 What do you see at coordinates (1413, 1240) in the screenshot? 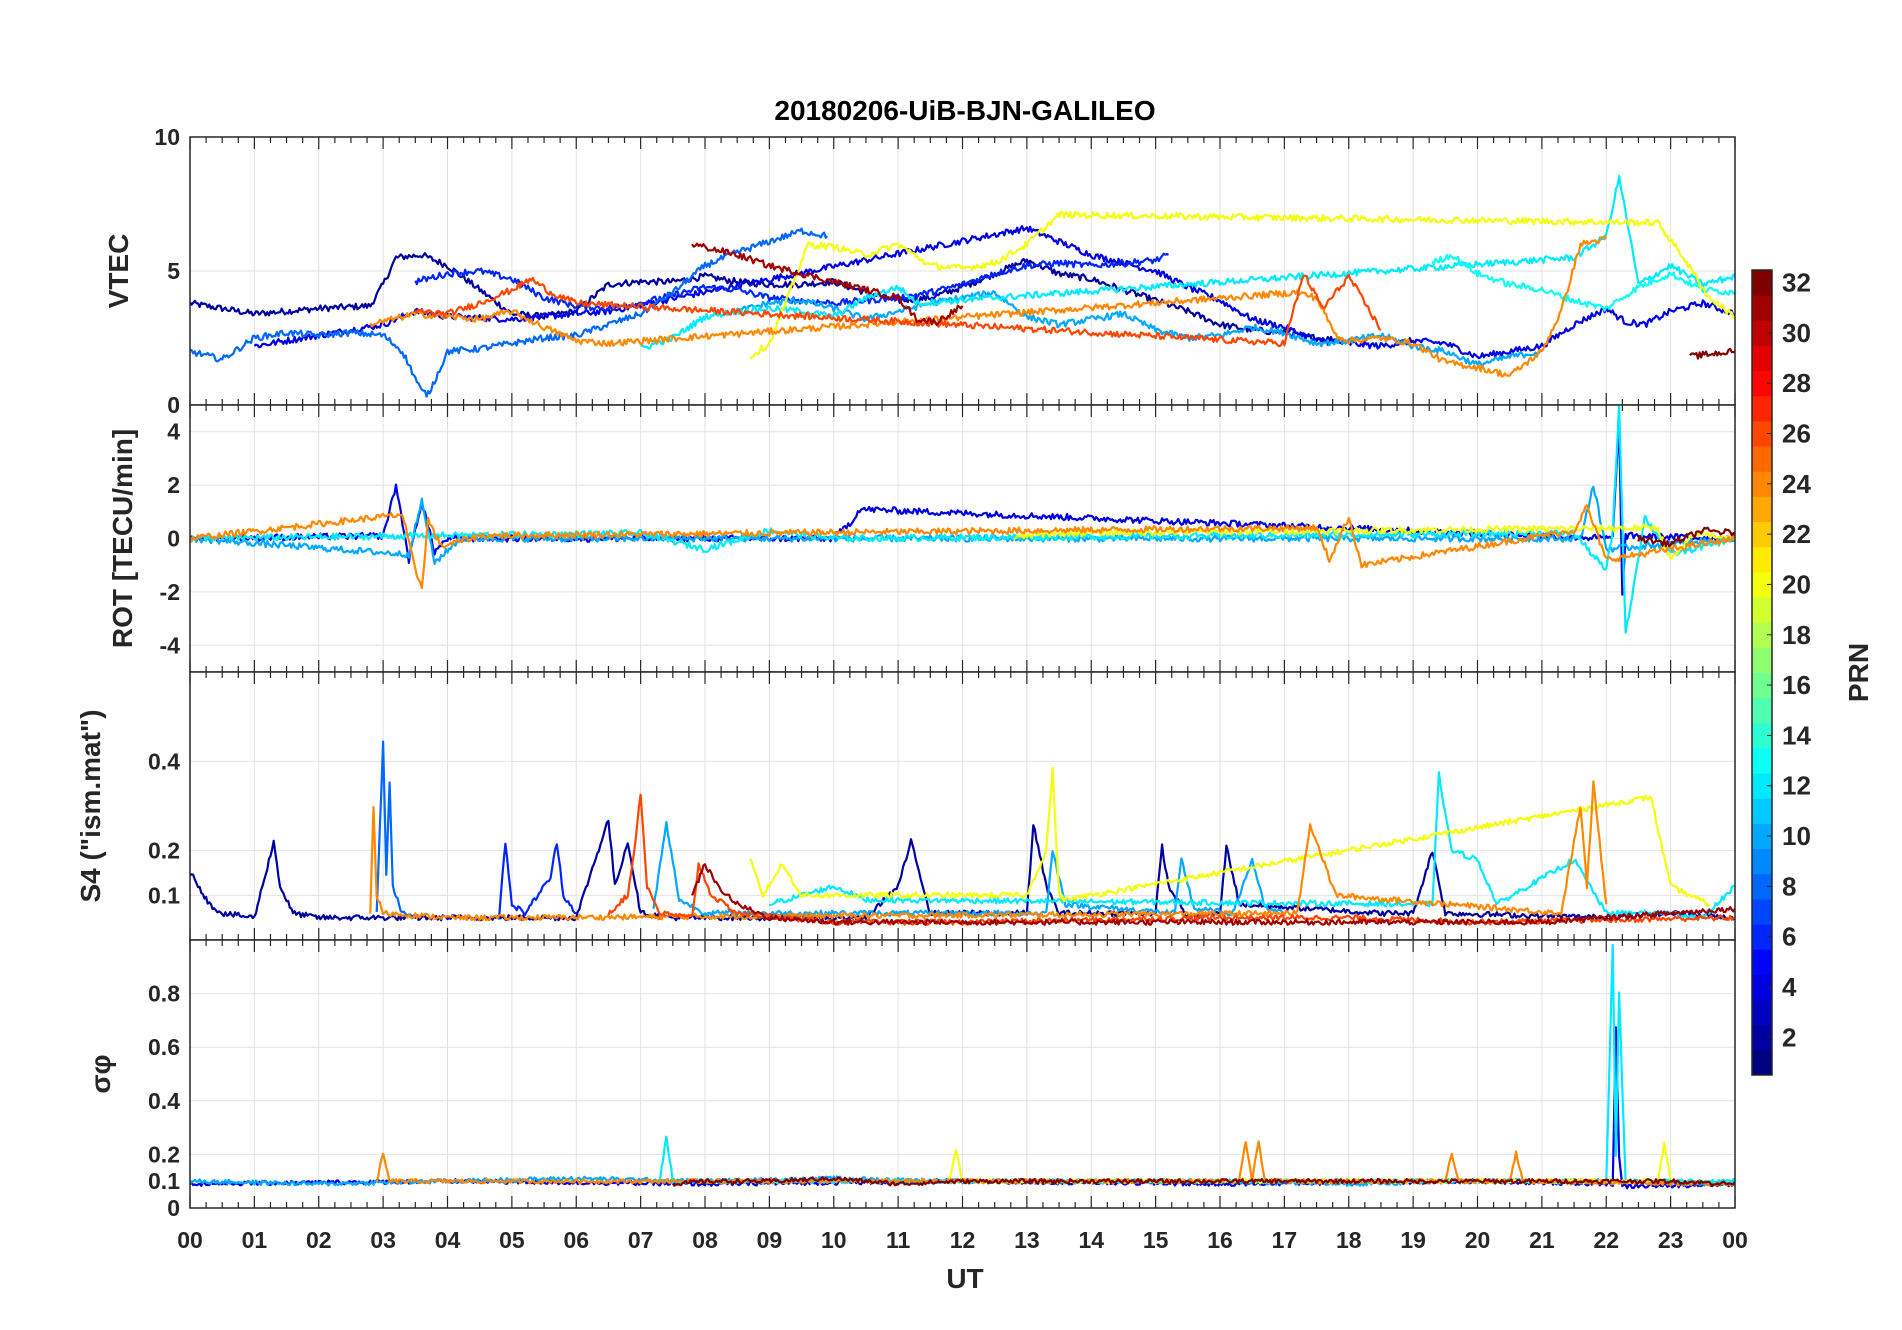
I see `x-tick-label: 19` at bounding box center [1413, 1240].